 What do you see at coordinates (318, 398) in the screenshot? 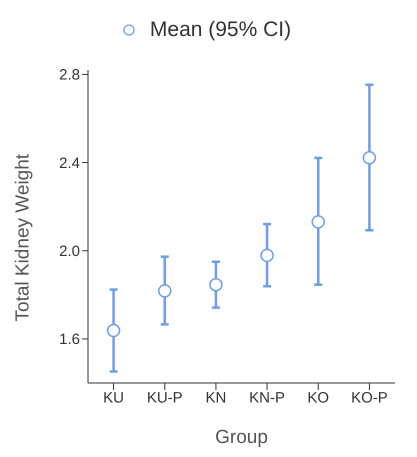
I see `x-tick-label: KO` at bounding box center [318, 398].